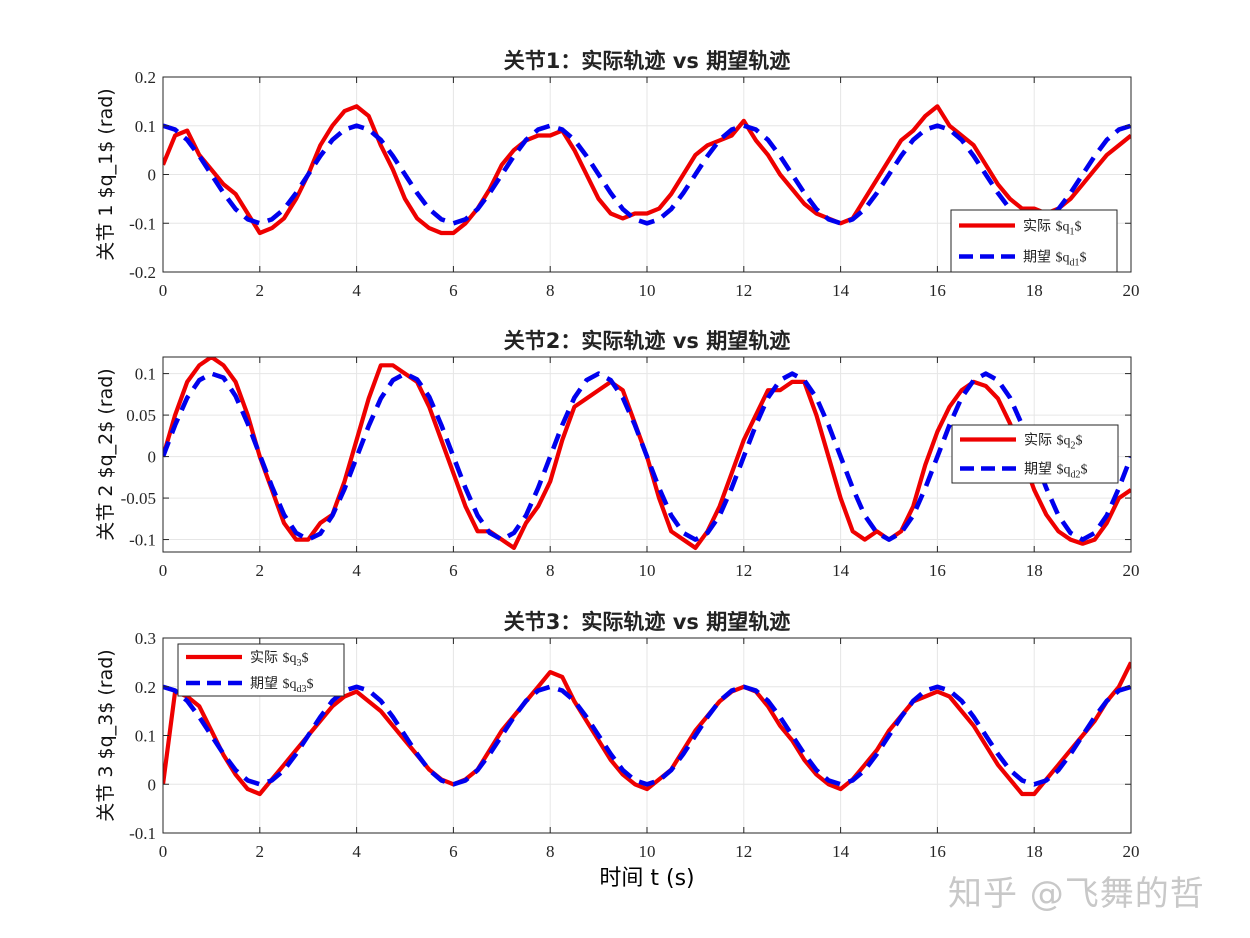 The height and width of the screenshot is (938, 1250). I want to click on chart-title: 关节2：实际轨迹 vs 期望轨迹, so click(647, 341).